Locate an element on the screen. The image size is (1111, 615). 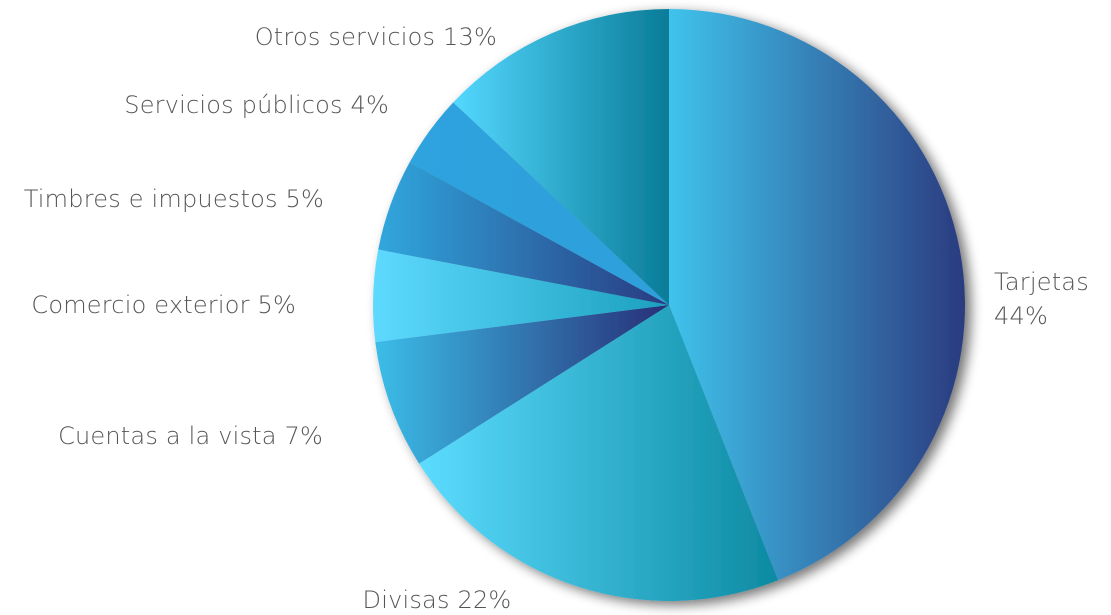
slice-label: Divisas 22% is located at coordinates (437, 600).